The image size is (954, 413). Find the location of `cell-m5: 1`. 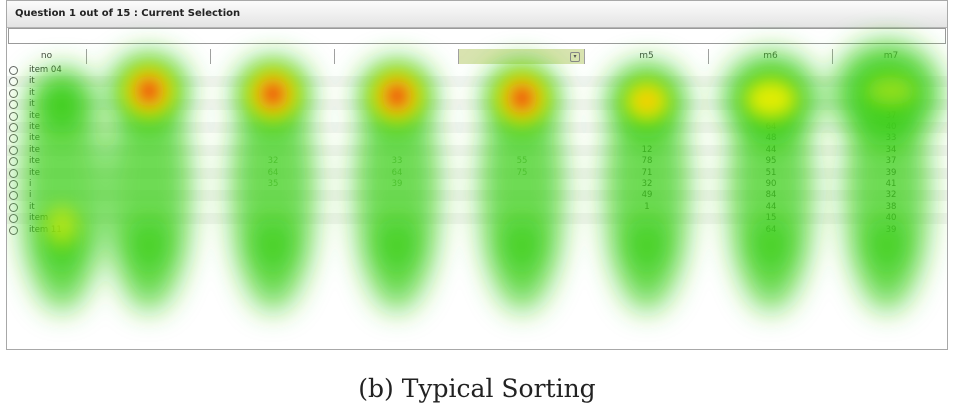

cell-m5: 1 is located at coordinates (647, 206).